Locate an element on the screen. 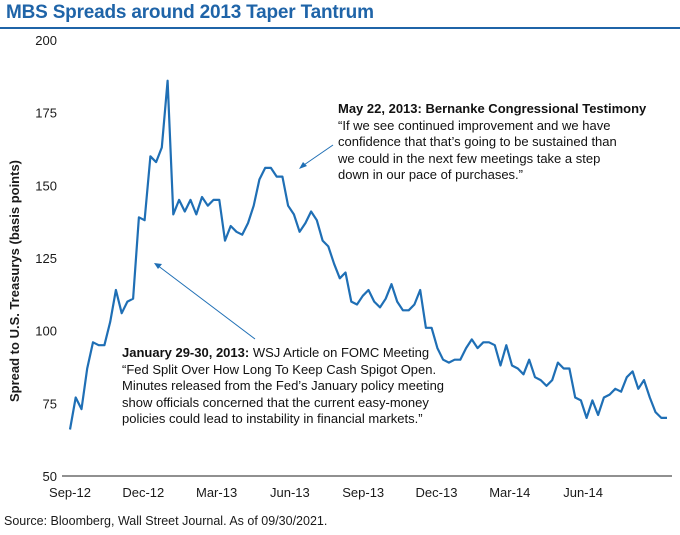 Image resolution: width=680 pixels, height=535 pixels. x-tick-label: Mar-14 is located at coordinates (509, 492).